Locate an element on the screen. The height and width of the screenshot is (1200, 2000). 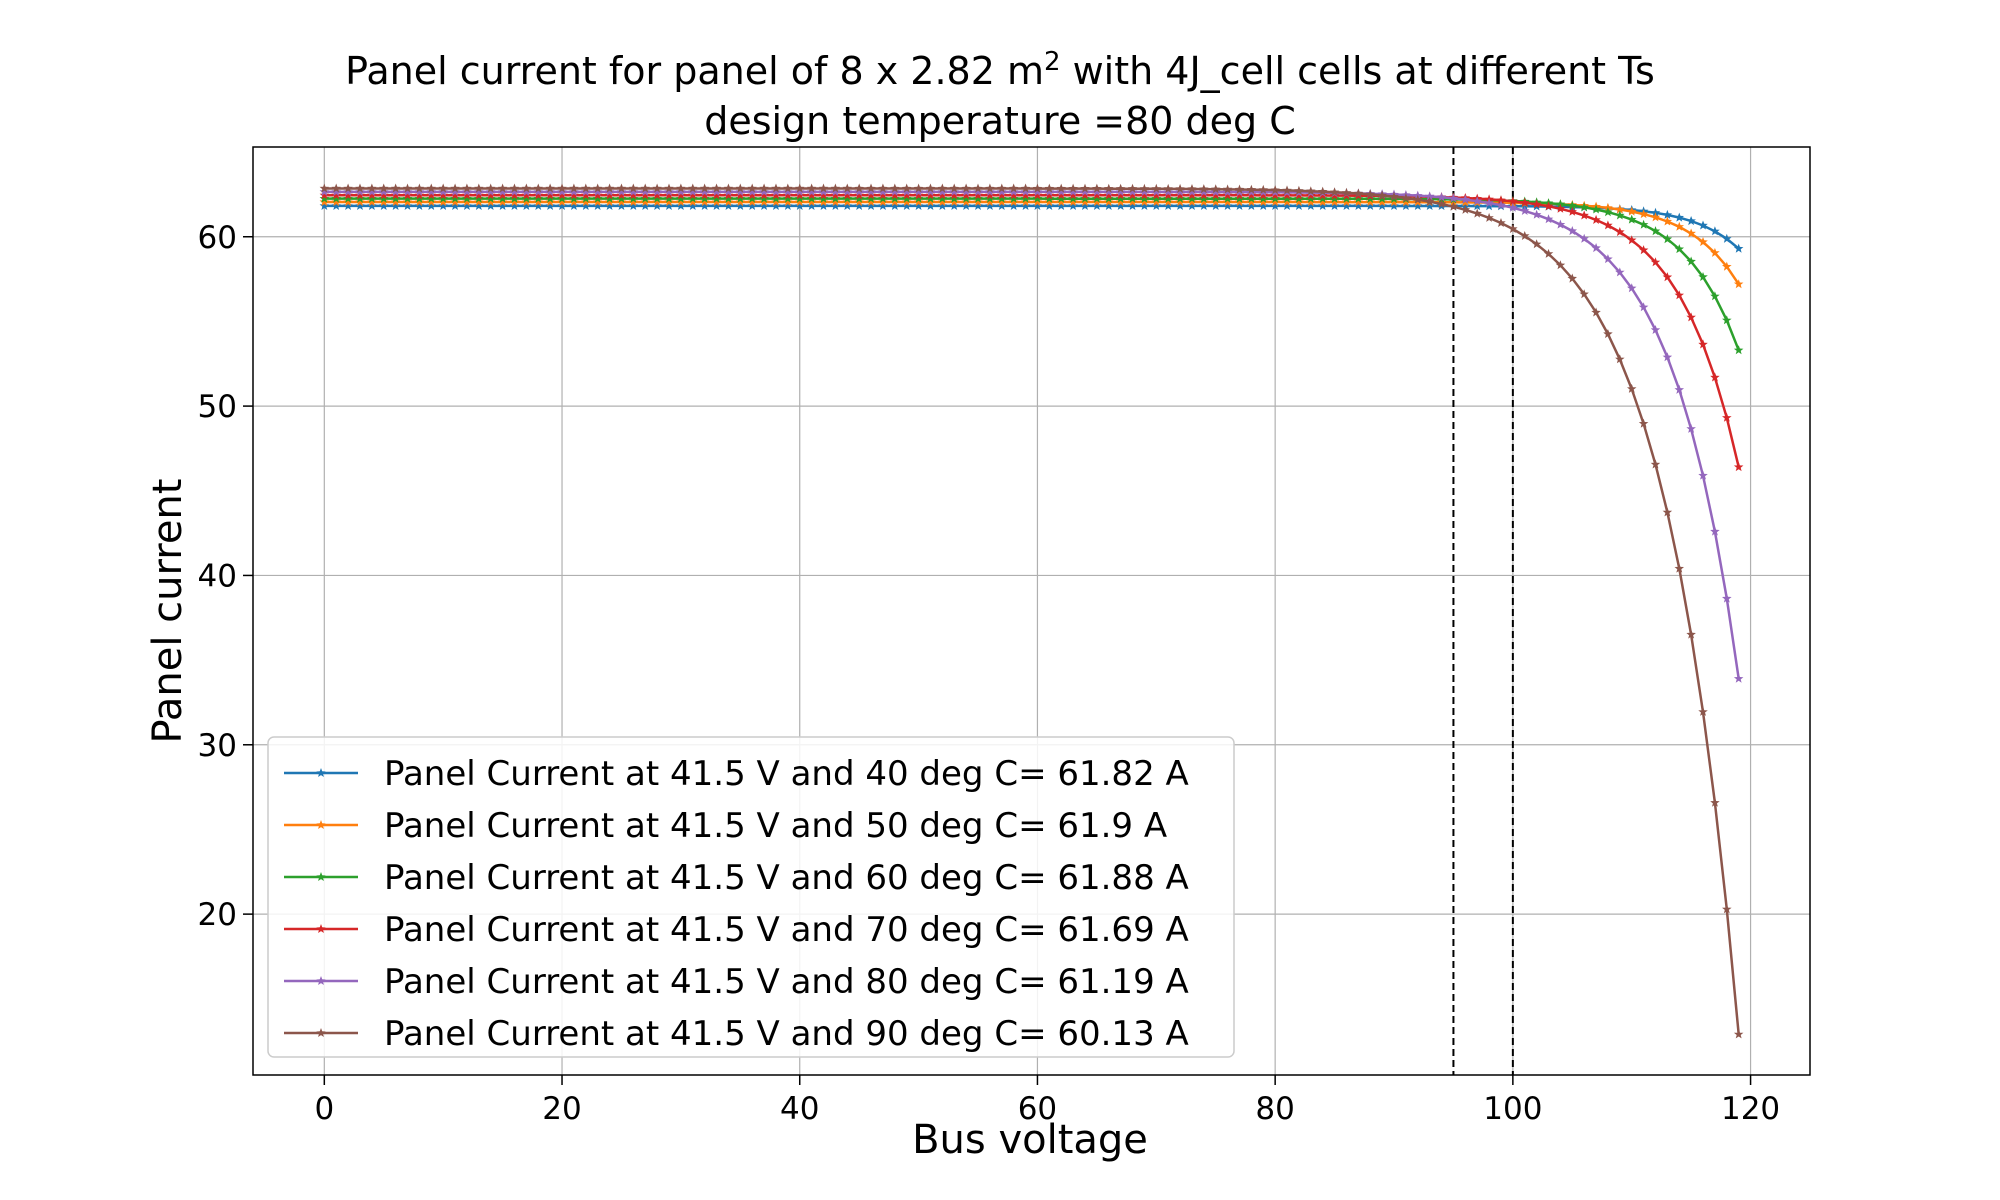
x-tick-label-1: 20 is located at coordinates (561, 1109).